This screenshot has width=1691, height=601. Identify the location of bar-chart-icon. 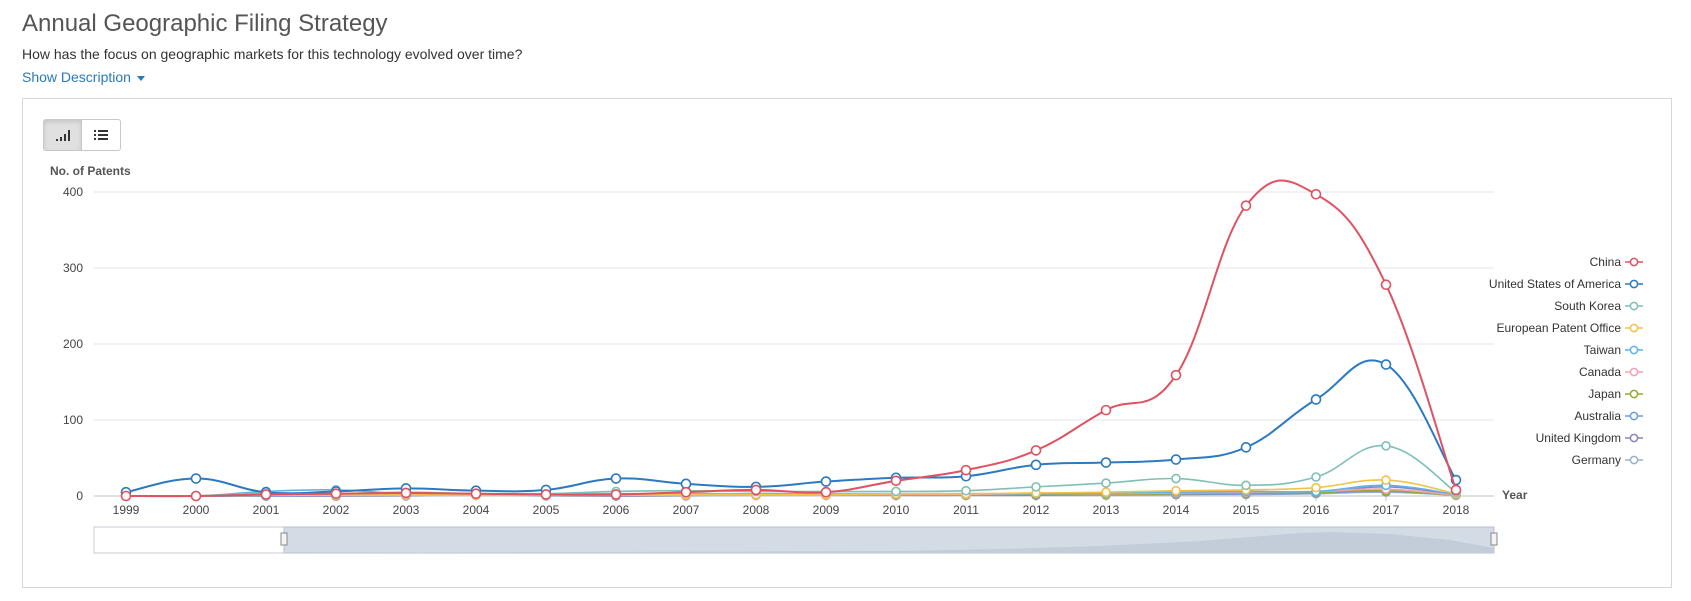
(63, 135).